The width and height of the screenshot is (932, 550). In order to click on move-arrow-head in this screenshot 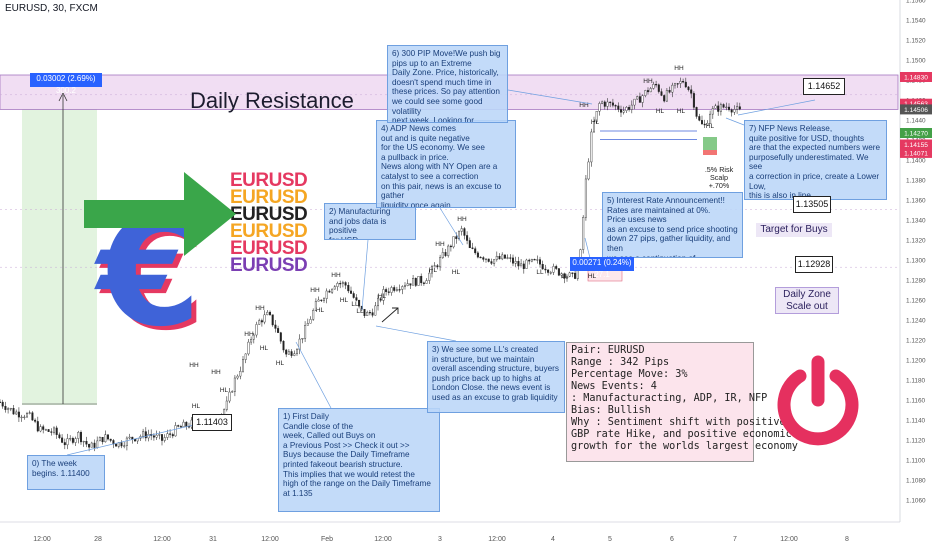, I will do `click(63, 97)`.